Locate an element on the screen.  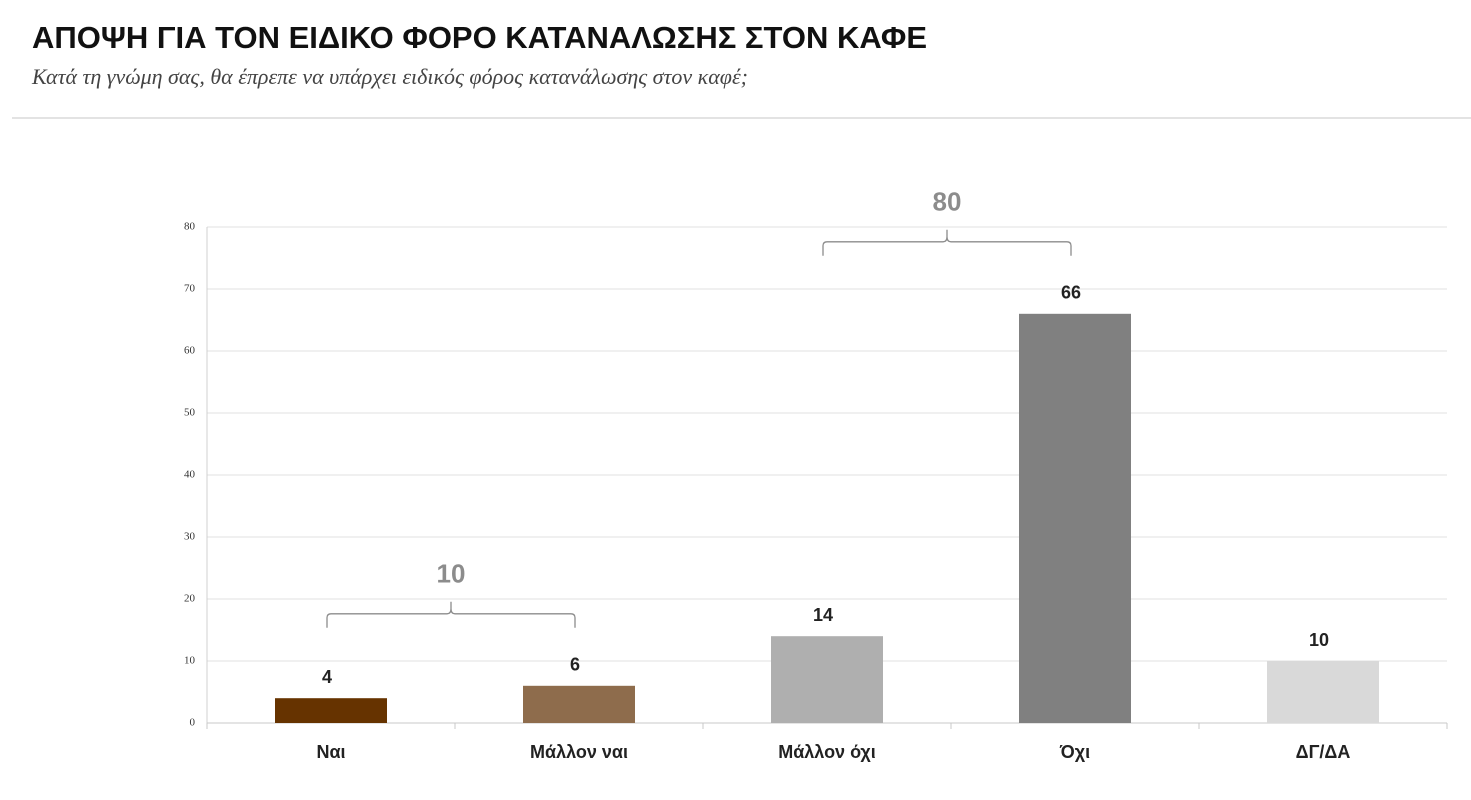
y-tick-label: 50 is located at coordinates (190, 413).